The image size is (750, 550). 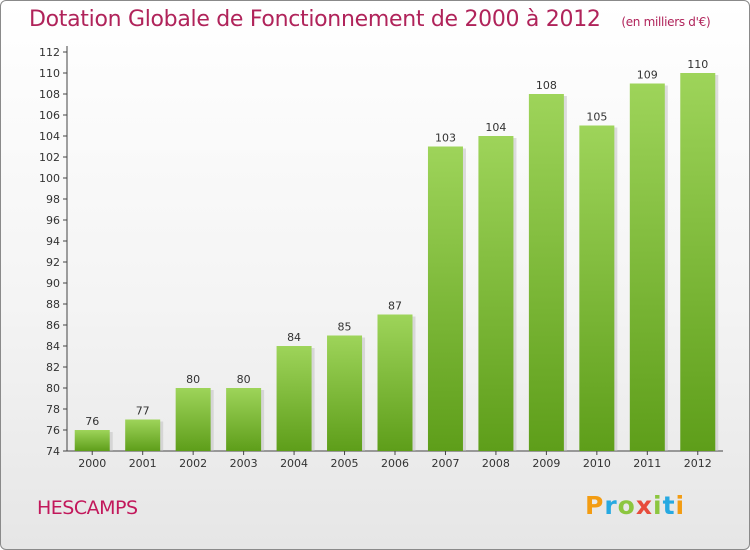 What do you see at coordinates (597, 463) in the screenshot?
I see `x-tick-label: 2010` at bounding box center [597, 463].